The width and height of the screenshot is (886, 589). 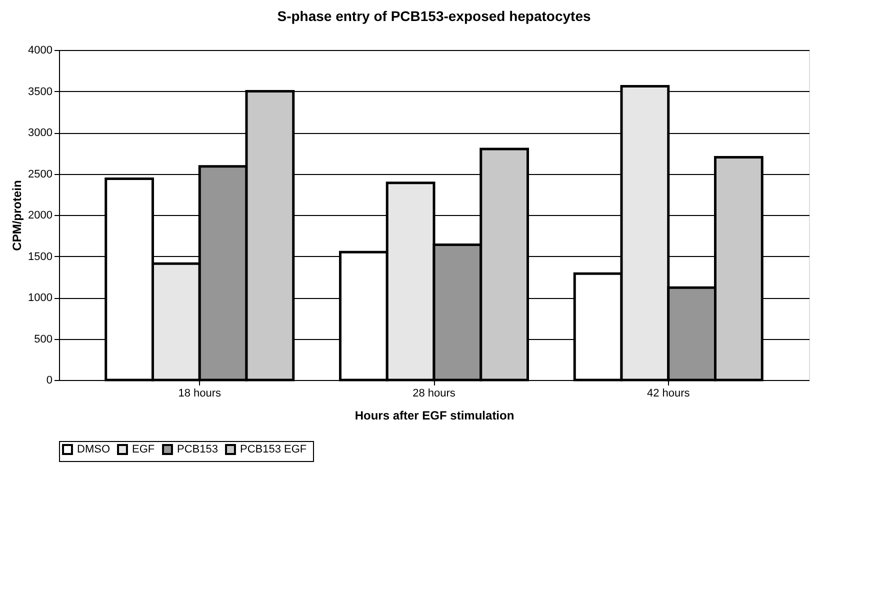 I want to click on y-axis-title: CPM/protein, so click(x=17, y=215).